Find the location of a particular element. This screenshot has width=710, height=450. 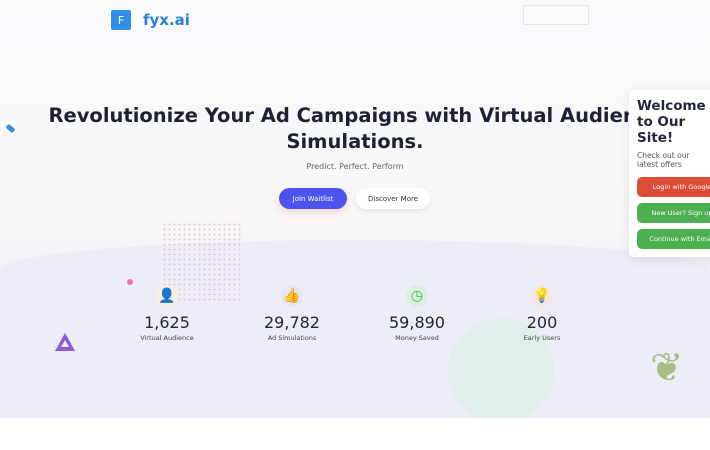

signup-button: New User? Sign up is located at coordinates (673, 213).